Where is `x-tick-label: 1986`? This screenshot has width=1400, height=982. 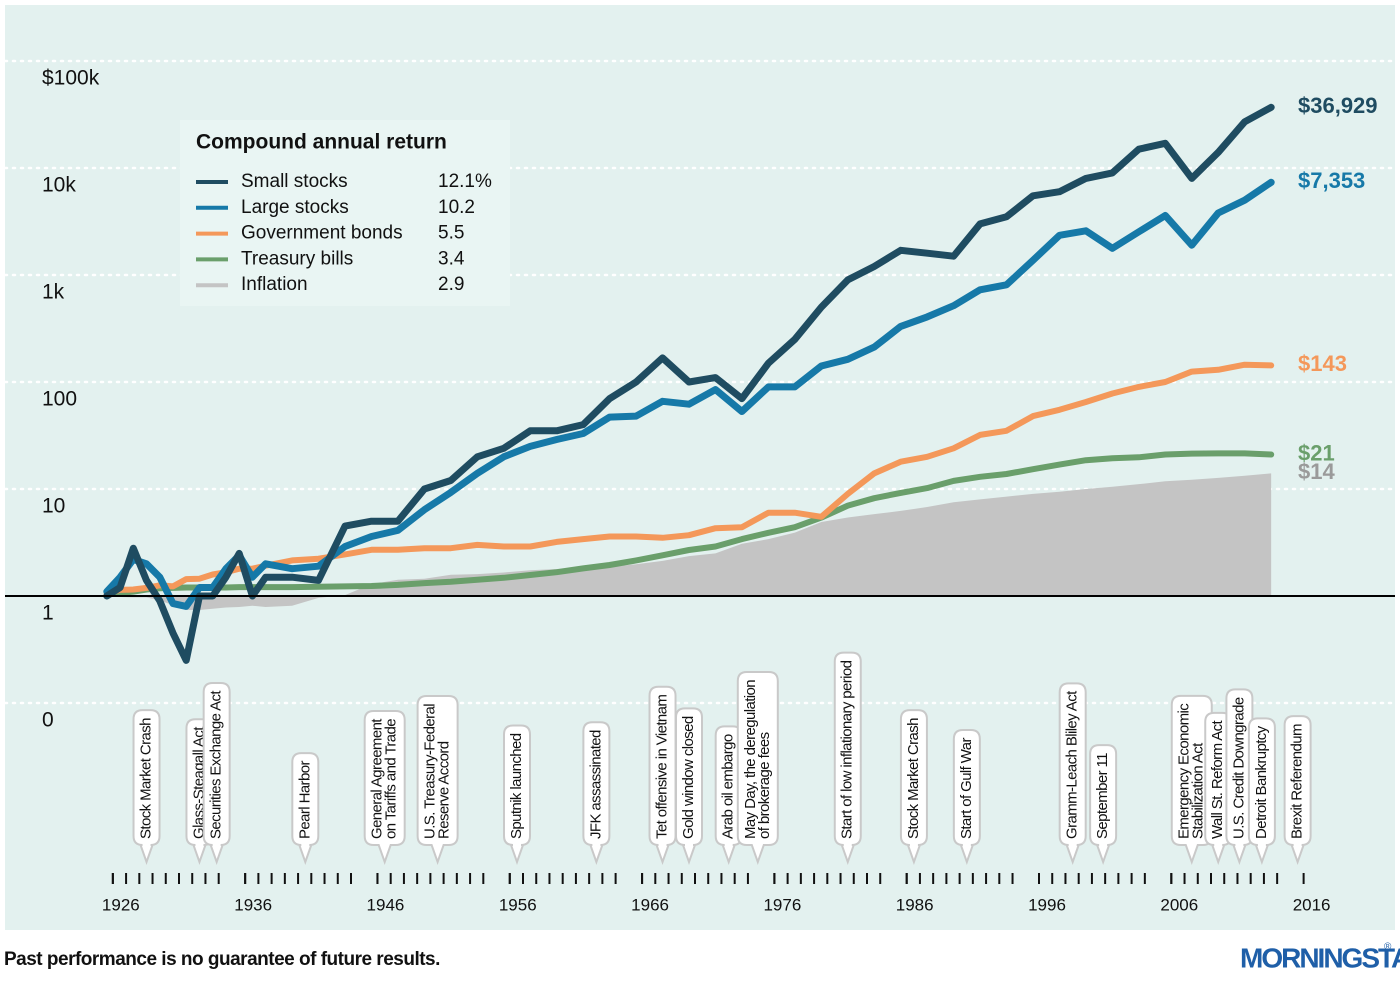
x-tick-label: 1986 is located at coordinates (915, 904).